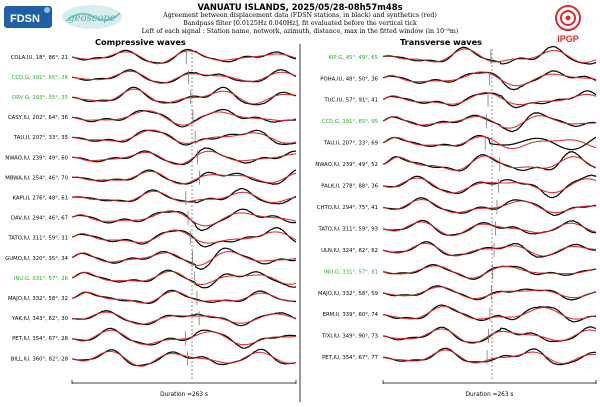  Describe the element at coordinates (441, 42) in the screenshot. I see `transverse-waves-title: Transverse waves` at that location.